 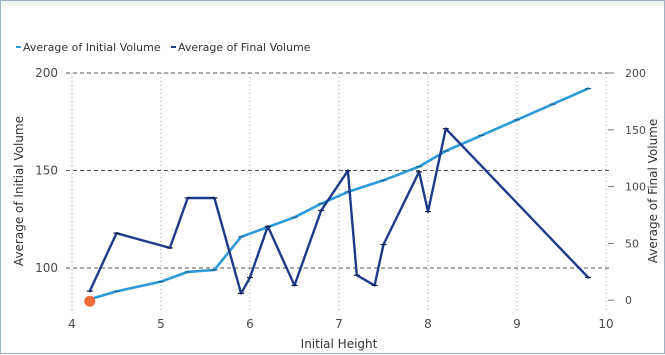 What do you see at coordinates (605, 324) in the screenshot?
I see `x-tick-label: 10` at bounding box center [605, 324].